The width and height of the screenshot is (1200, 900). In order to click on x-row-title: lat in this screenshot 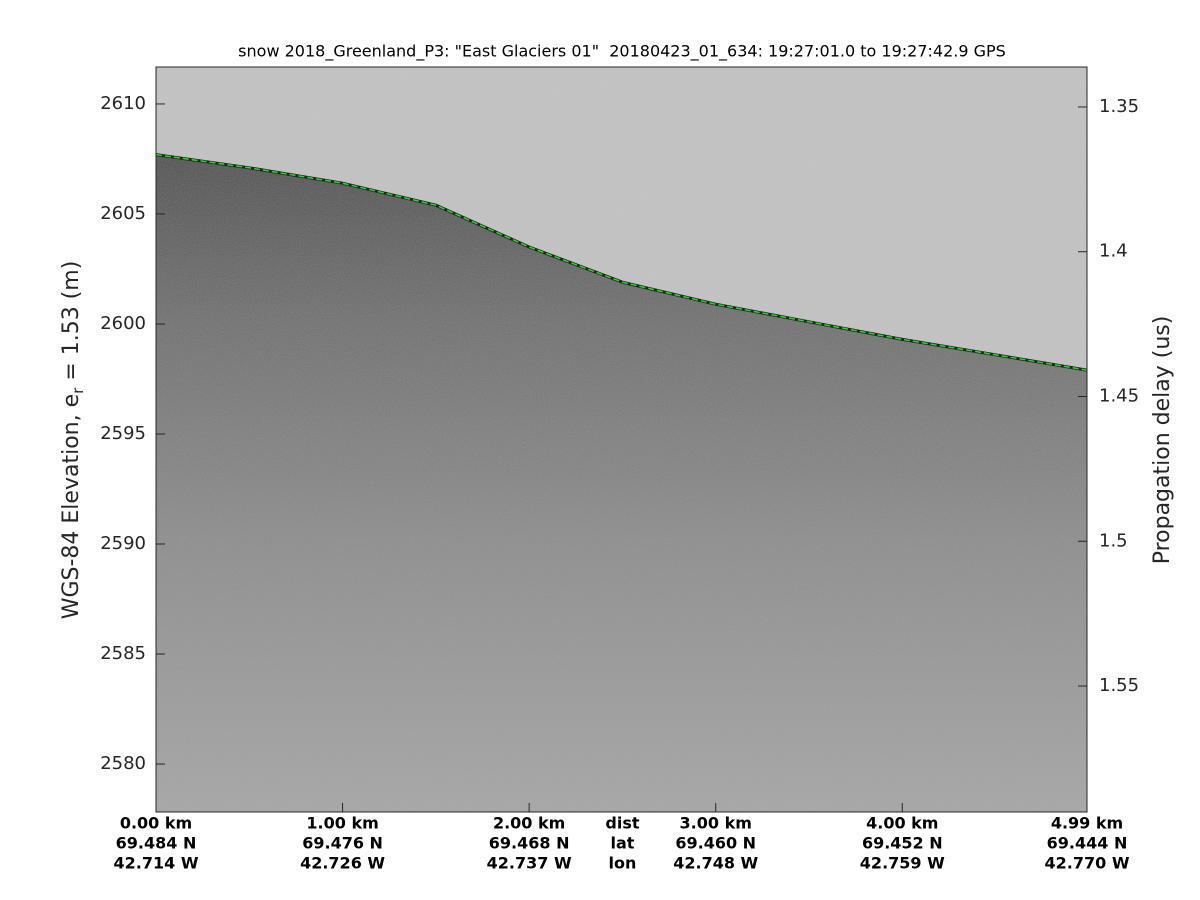, I will do `click(622, 843)`.